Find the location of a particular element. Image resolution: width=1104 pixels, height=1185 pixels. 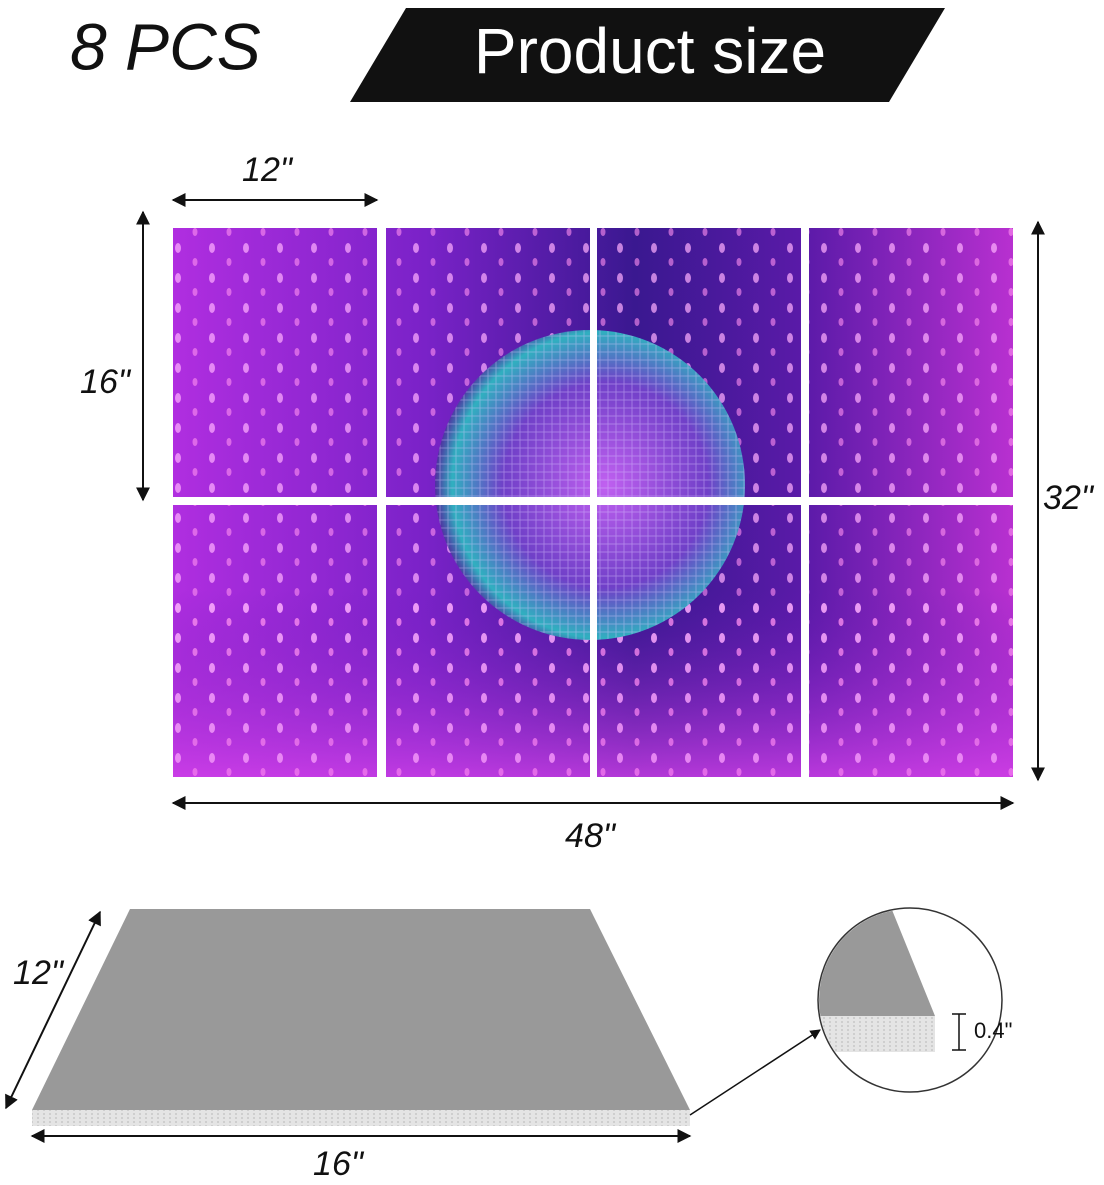

total-width-label: 48" is located at coordinates (591, 836).